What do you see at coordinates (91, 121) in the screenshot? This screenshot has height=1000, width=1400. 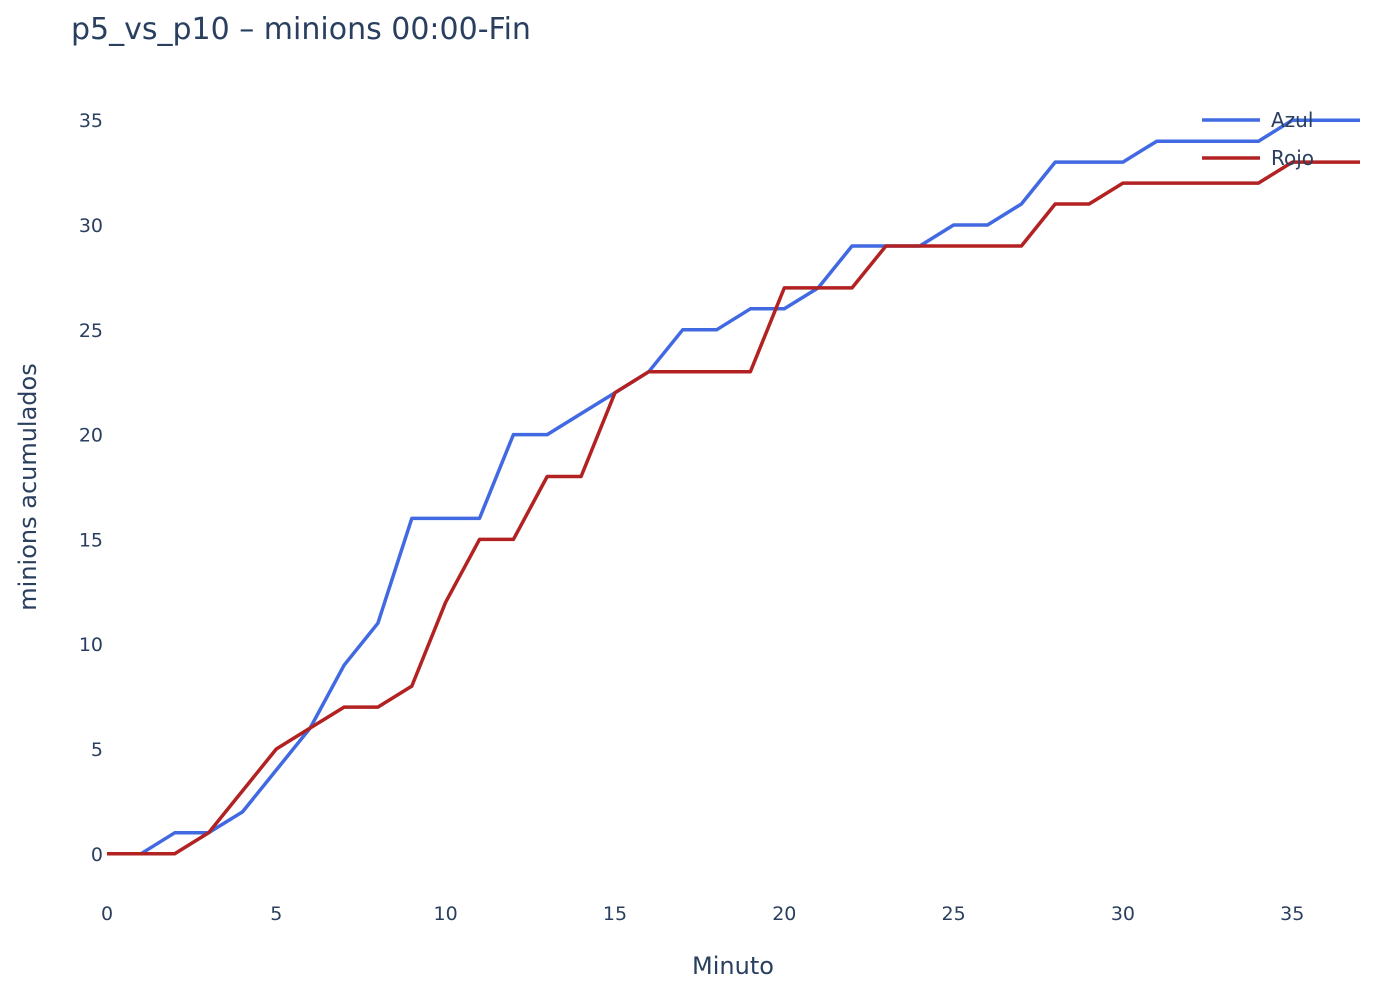 I see `y-tick-label: 35` at bounding box center [91, 121].